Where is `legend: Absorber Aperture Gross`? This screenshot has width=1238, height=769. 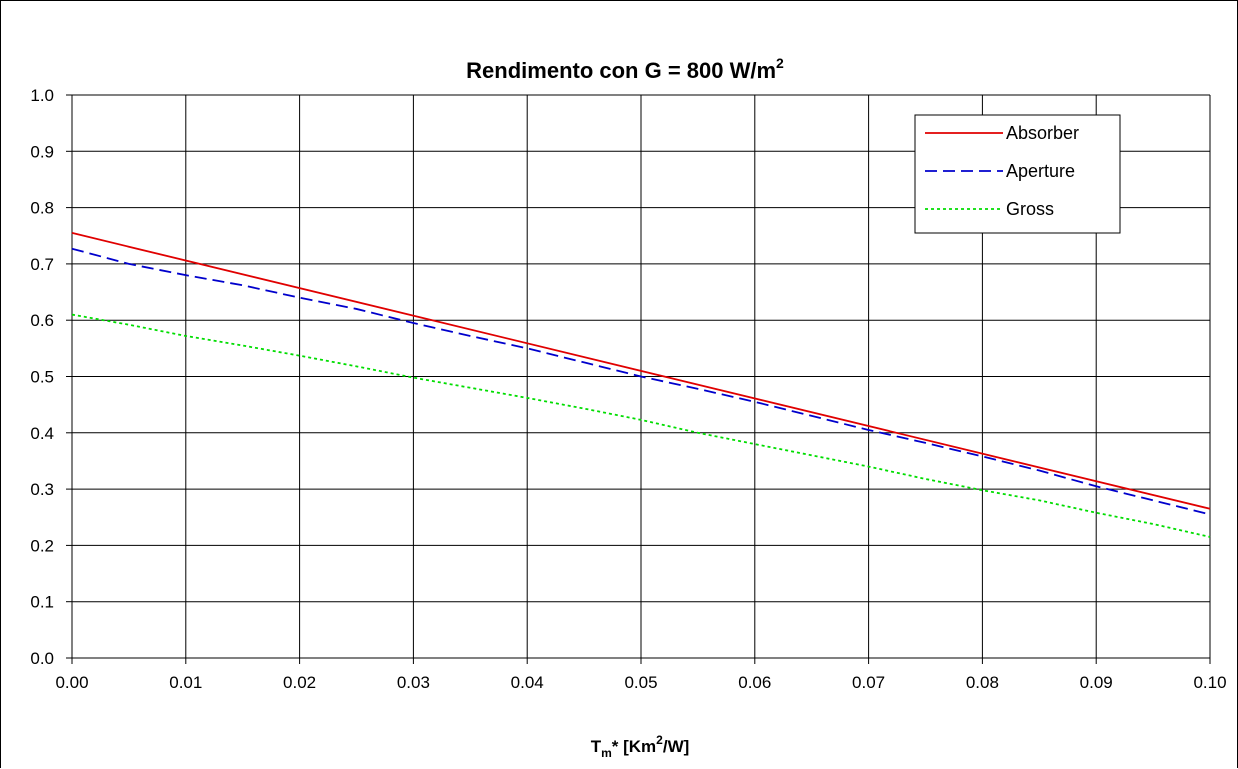 legend: Absorber Aperture Gross is located at coordinates (1017, 174).